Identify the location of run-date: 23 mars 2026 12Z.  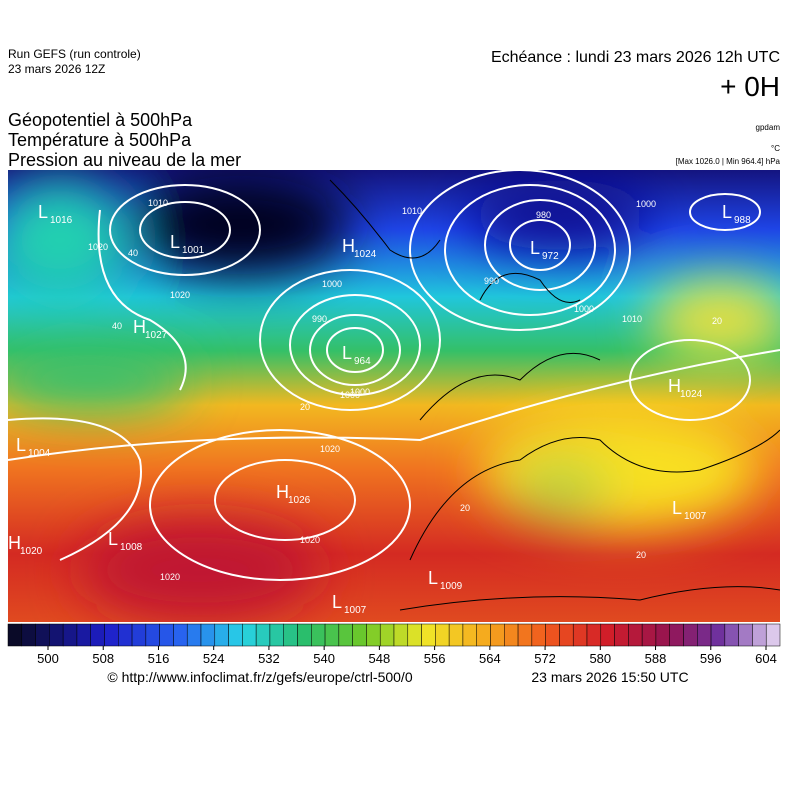
(56, 69).